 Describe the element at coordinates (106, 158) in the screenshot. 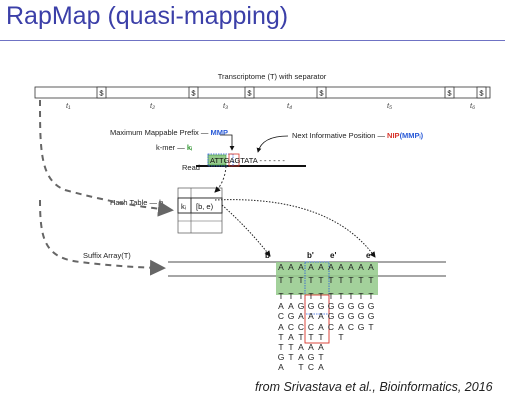

I see `dashed-arrow-to-hash` at that location.